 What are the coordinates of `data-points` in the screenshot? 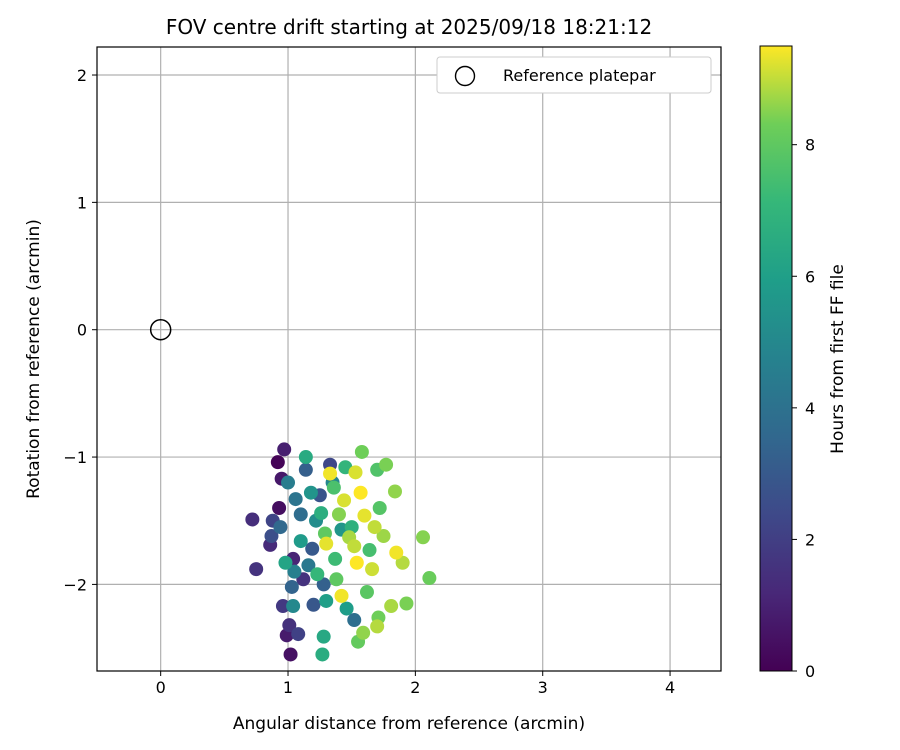 It's located at (341, 552).